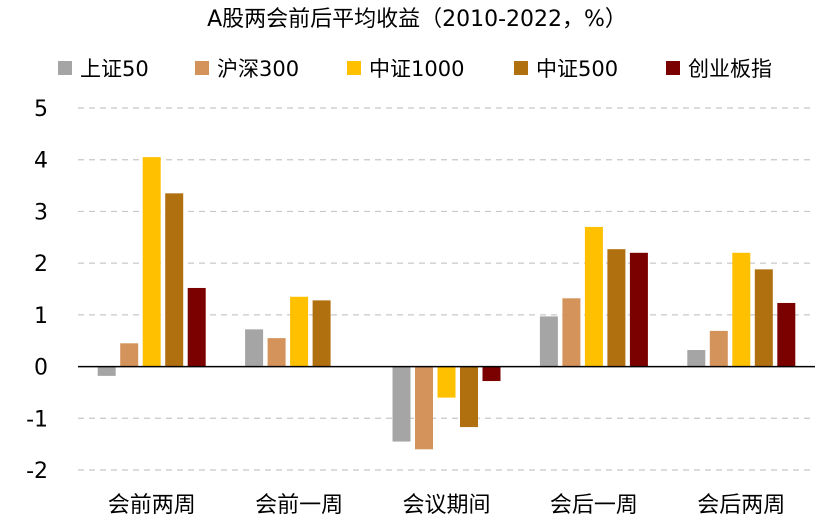  What do you see at coordinates (741, 505) in the screenshot?
I see `x-tick-label: 会后两周` at bounding box center [741, 505].